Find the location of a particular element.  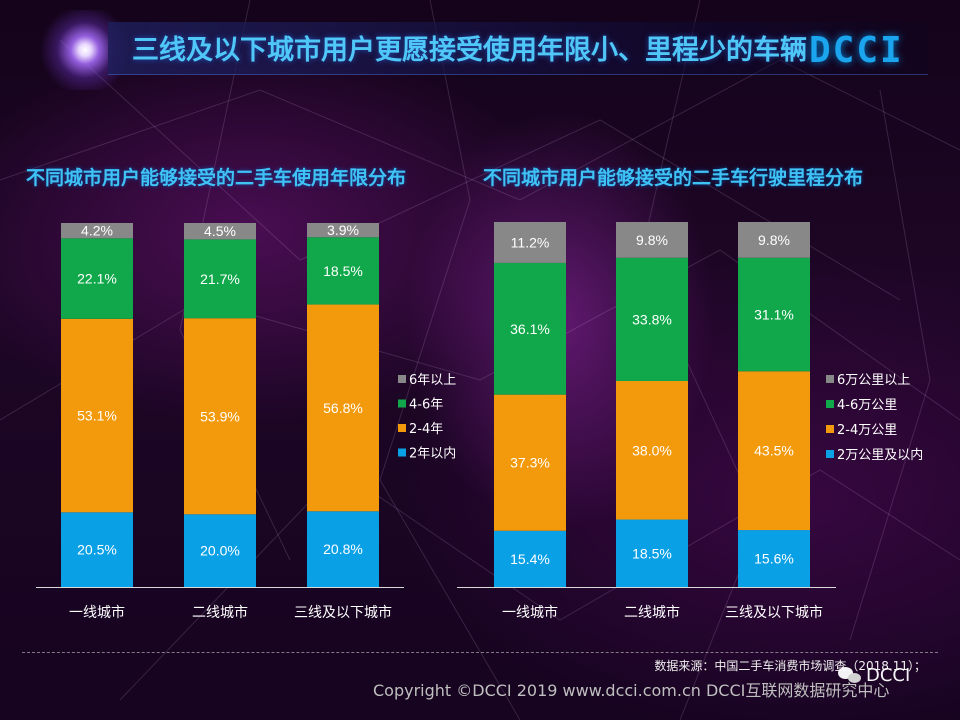

data-label-age-1-0: 20.0% is located at coordinates (220, 551).